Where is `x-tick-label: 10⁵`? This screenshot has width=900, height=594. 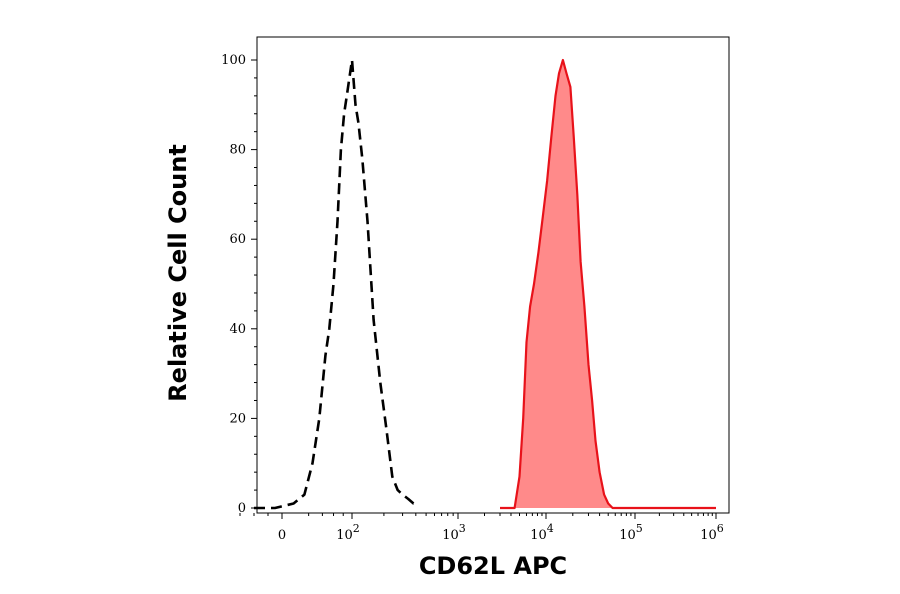 x-tick-label: 10⁵ is located at coordinates (631, 532).